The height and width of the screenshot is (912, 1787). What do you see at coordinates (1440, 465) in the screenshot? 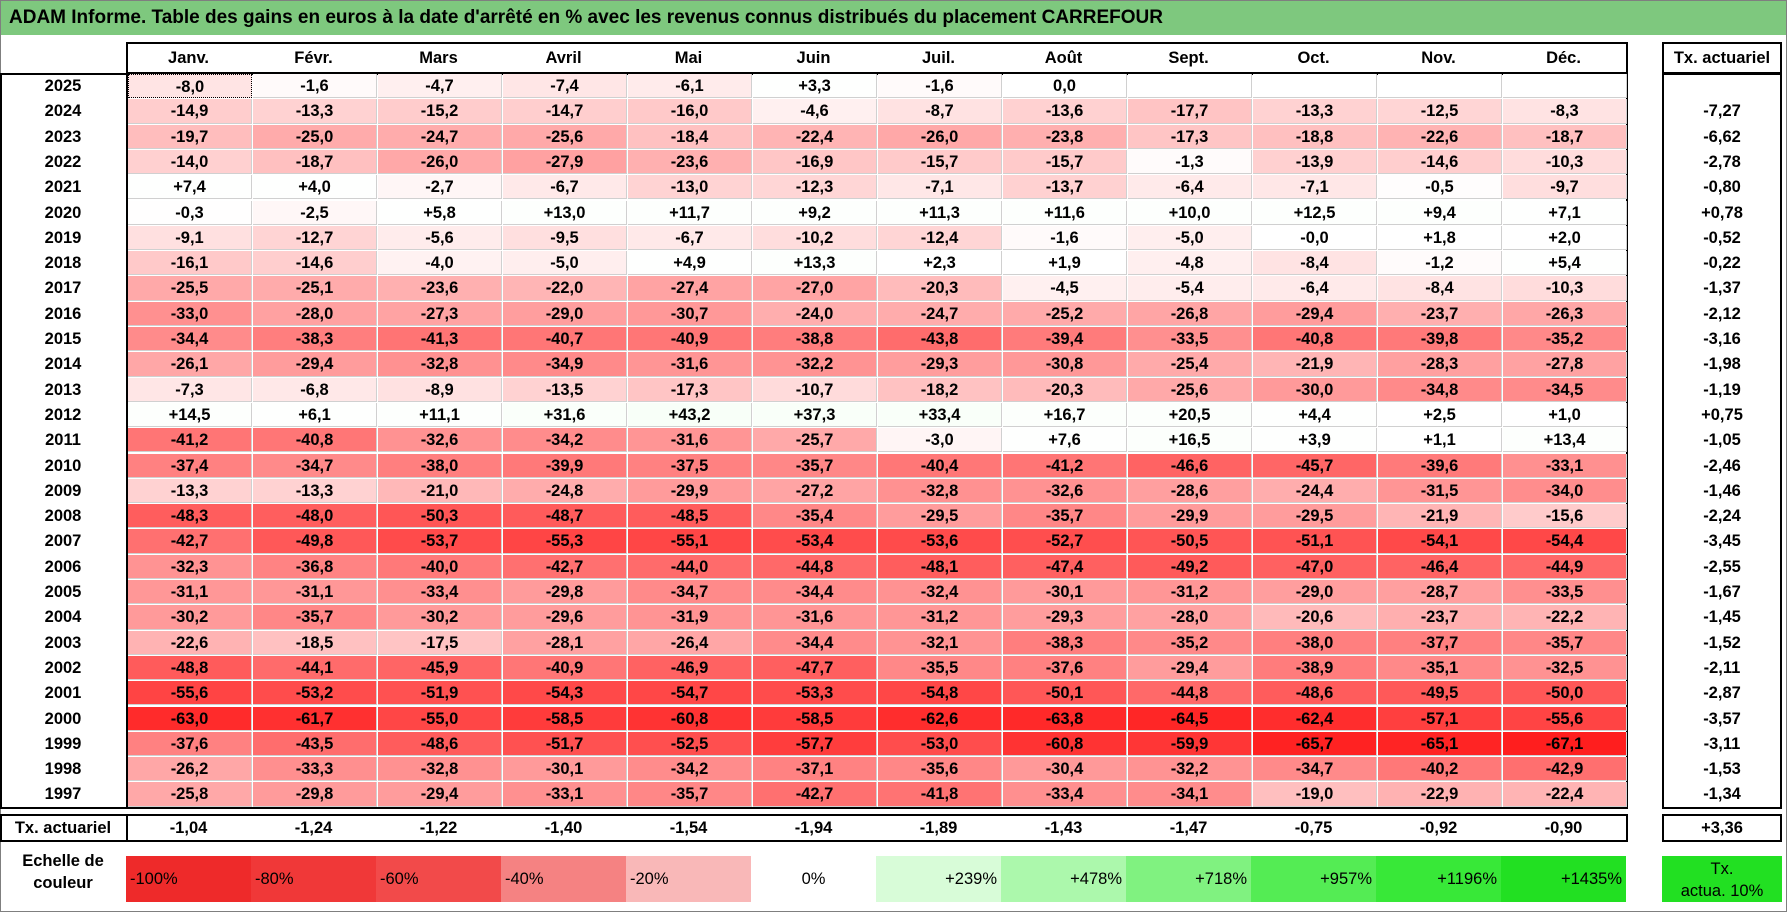
I see `heatmap-cell: -39,6` at bounding box center [1440, 465].